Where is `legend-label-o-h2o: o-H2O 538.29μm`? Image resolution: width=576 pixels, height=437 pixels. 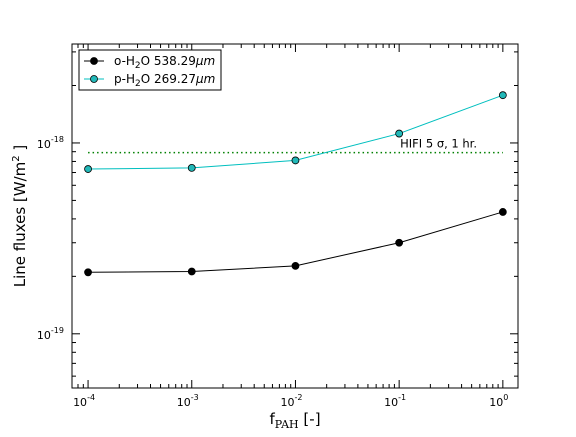
legend-label-o-h2o: o-H2O 538.29μm is located at coordinates (164, 62).